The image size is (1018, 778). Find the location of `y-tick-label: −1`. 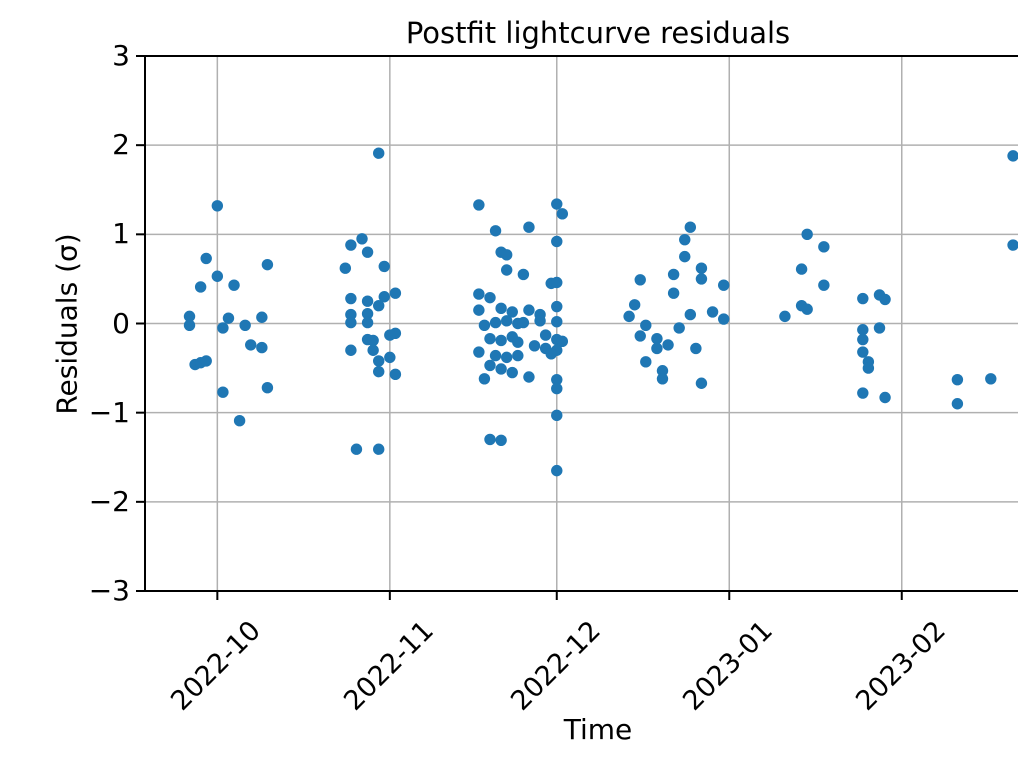

y-tick-label: −1 is located at coordinates (109, 412).